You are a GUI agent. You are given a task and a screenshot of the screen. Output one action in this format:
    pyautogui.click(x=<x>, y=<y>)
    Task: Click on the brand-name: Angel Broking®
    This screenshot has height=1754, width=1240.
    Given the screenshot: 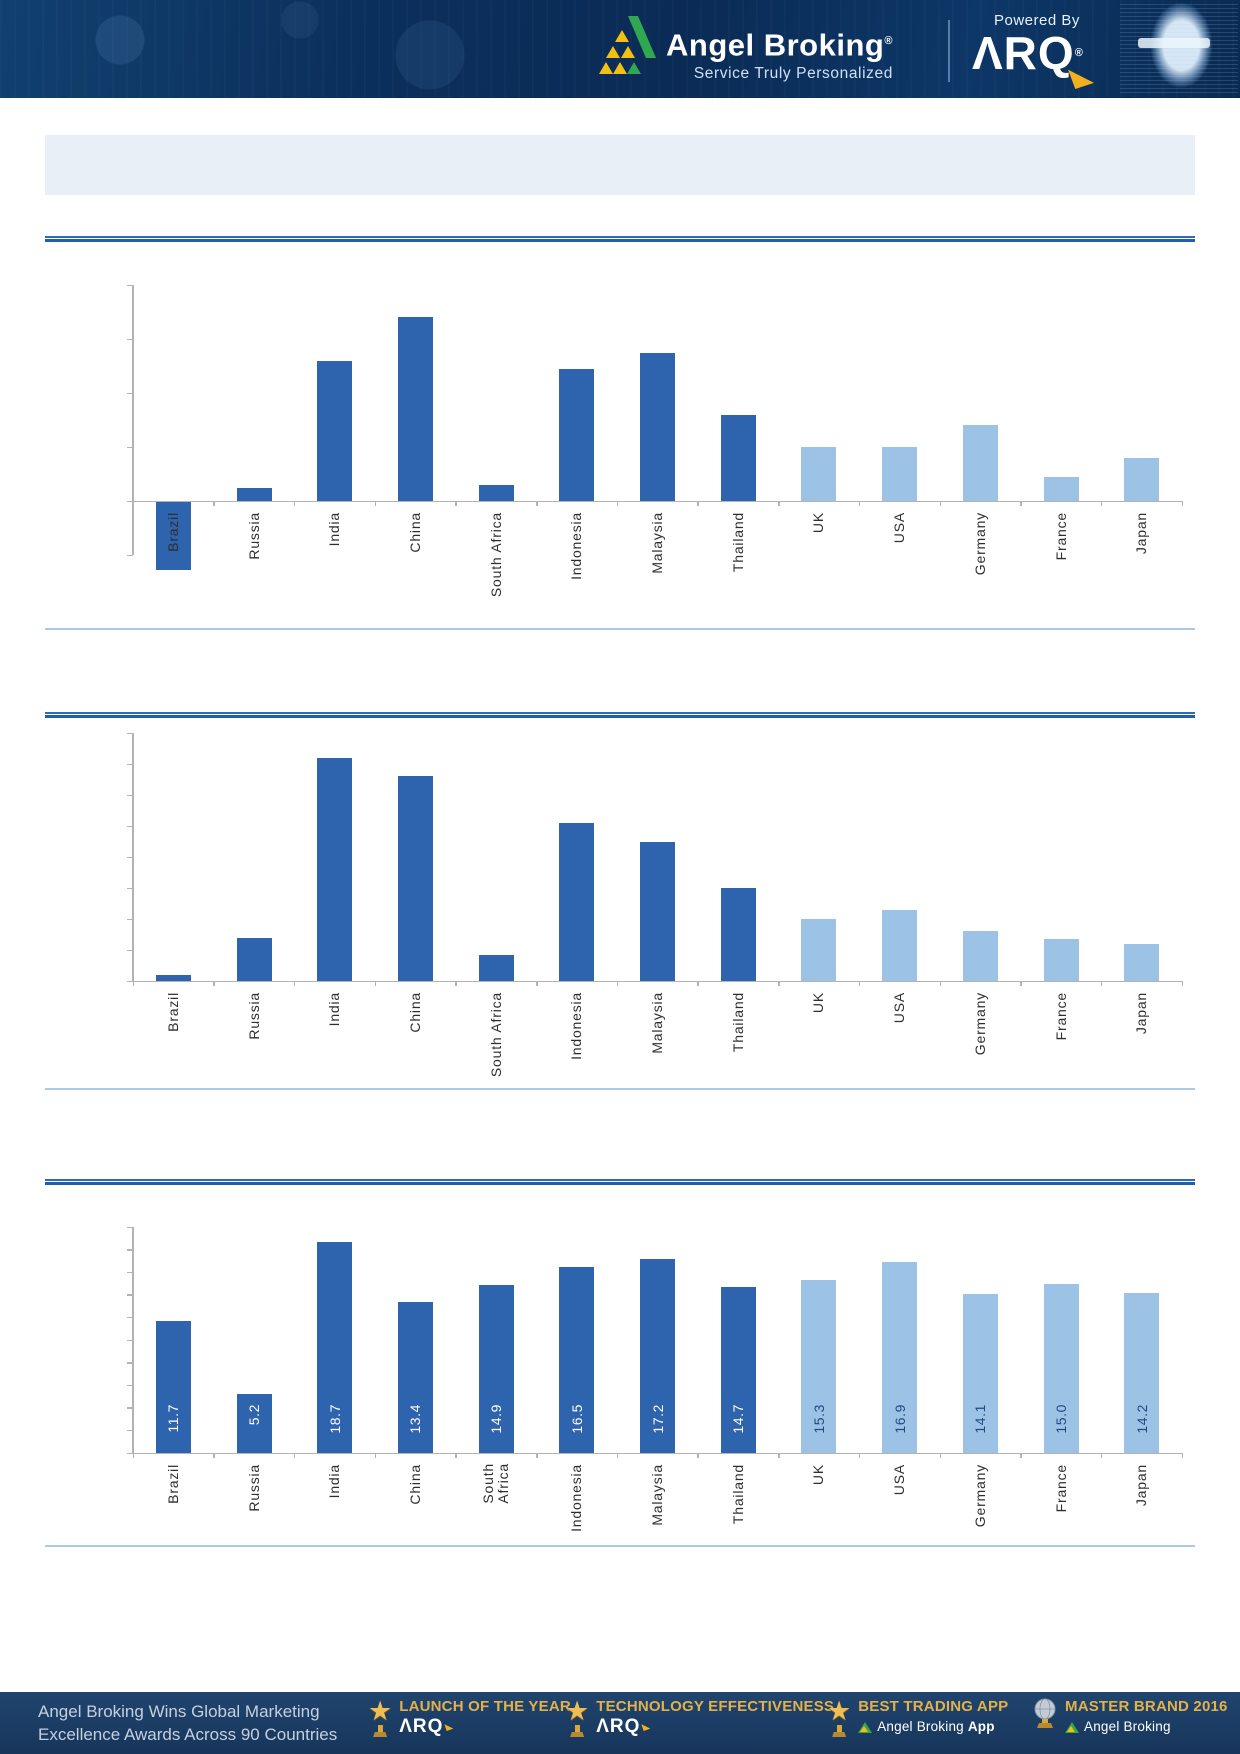 What is the action you would take?
    pyautogui.click(x=779, y=45)
    